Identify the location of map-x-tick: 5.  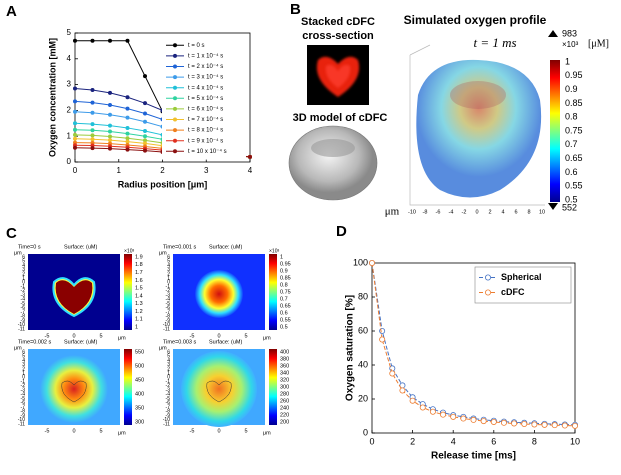
(245, 431).